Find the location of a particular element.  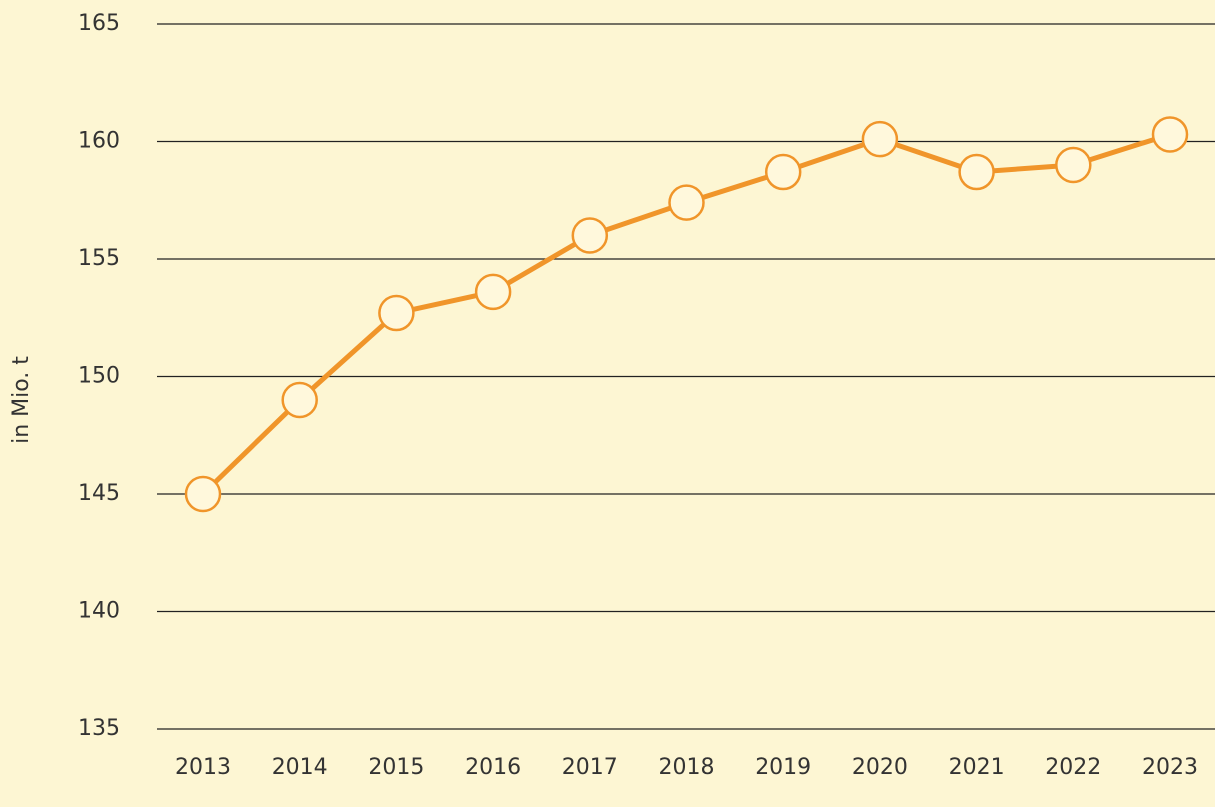

x-tick-label: 2021 is located at coordinates (977, 767).